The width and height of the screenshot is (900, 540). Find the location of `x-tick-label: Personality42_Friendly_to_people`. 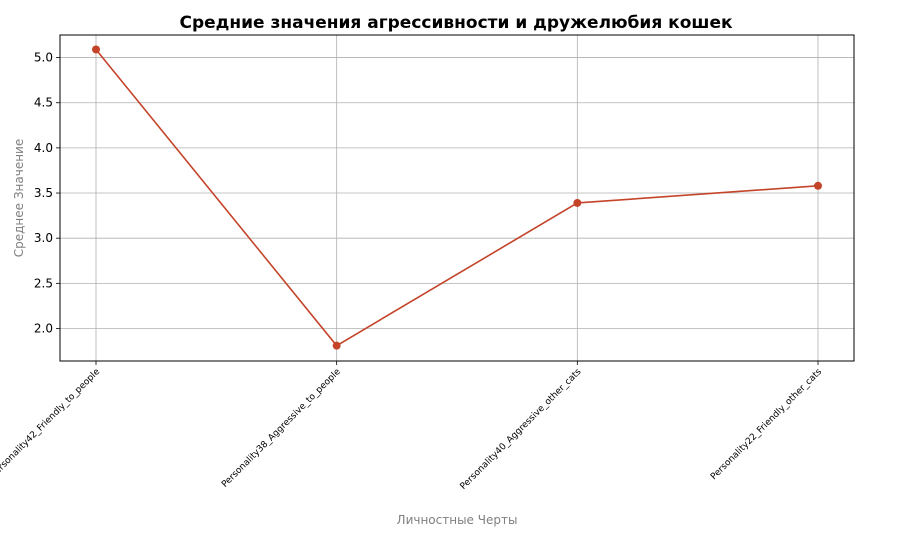

x-tick-label: Personality42_Friendly_to_people is located at coordinates (51, 423).